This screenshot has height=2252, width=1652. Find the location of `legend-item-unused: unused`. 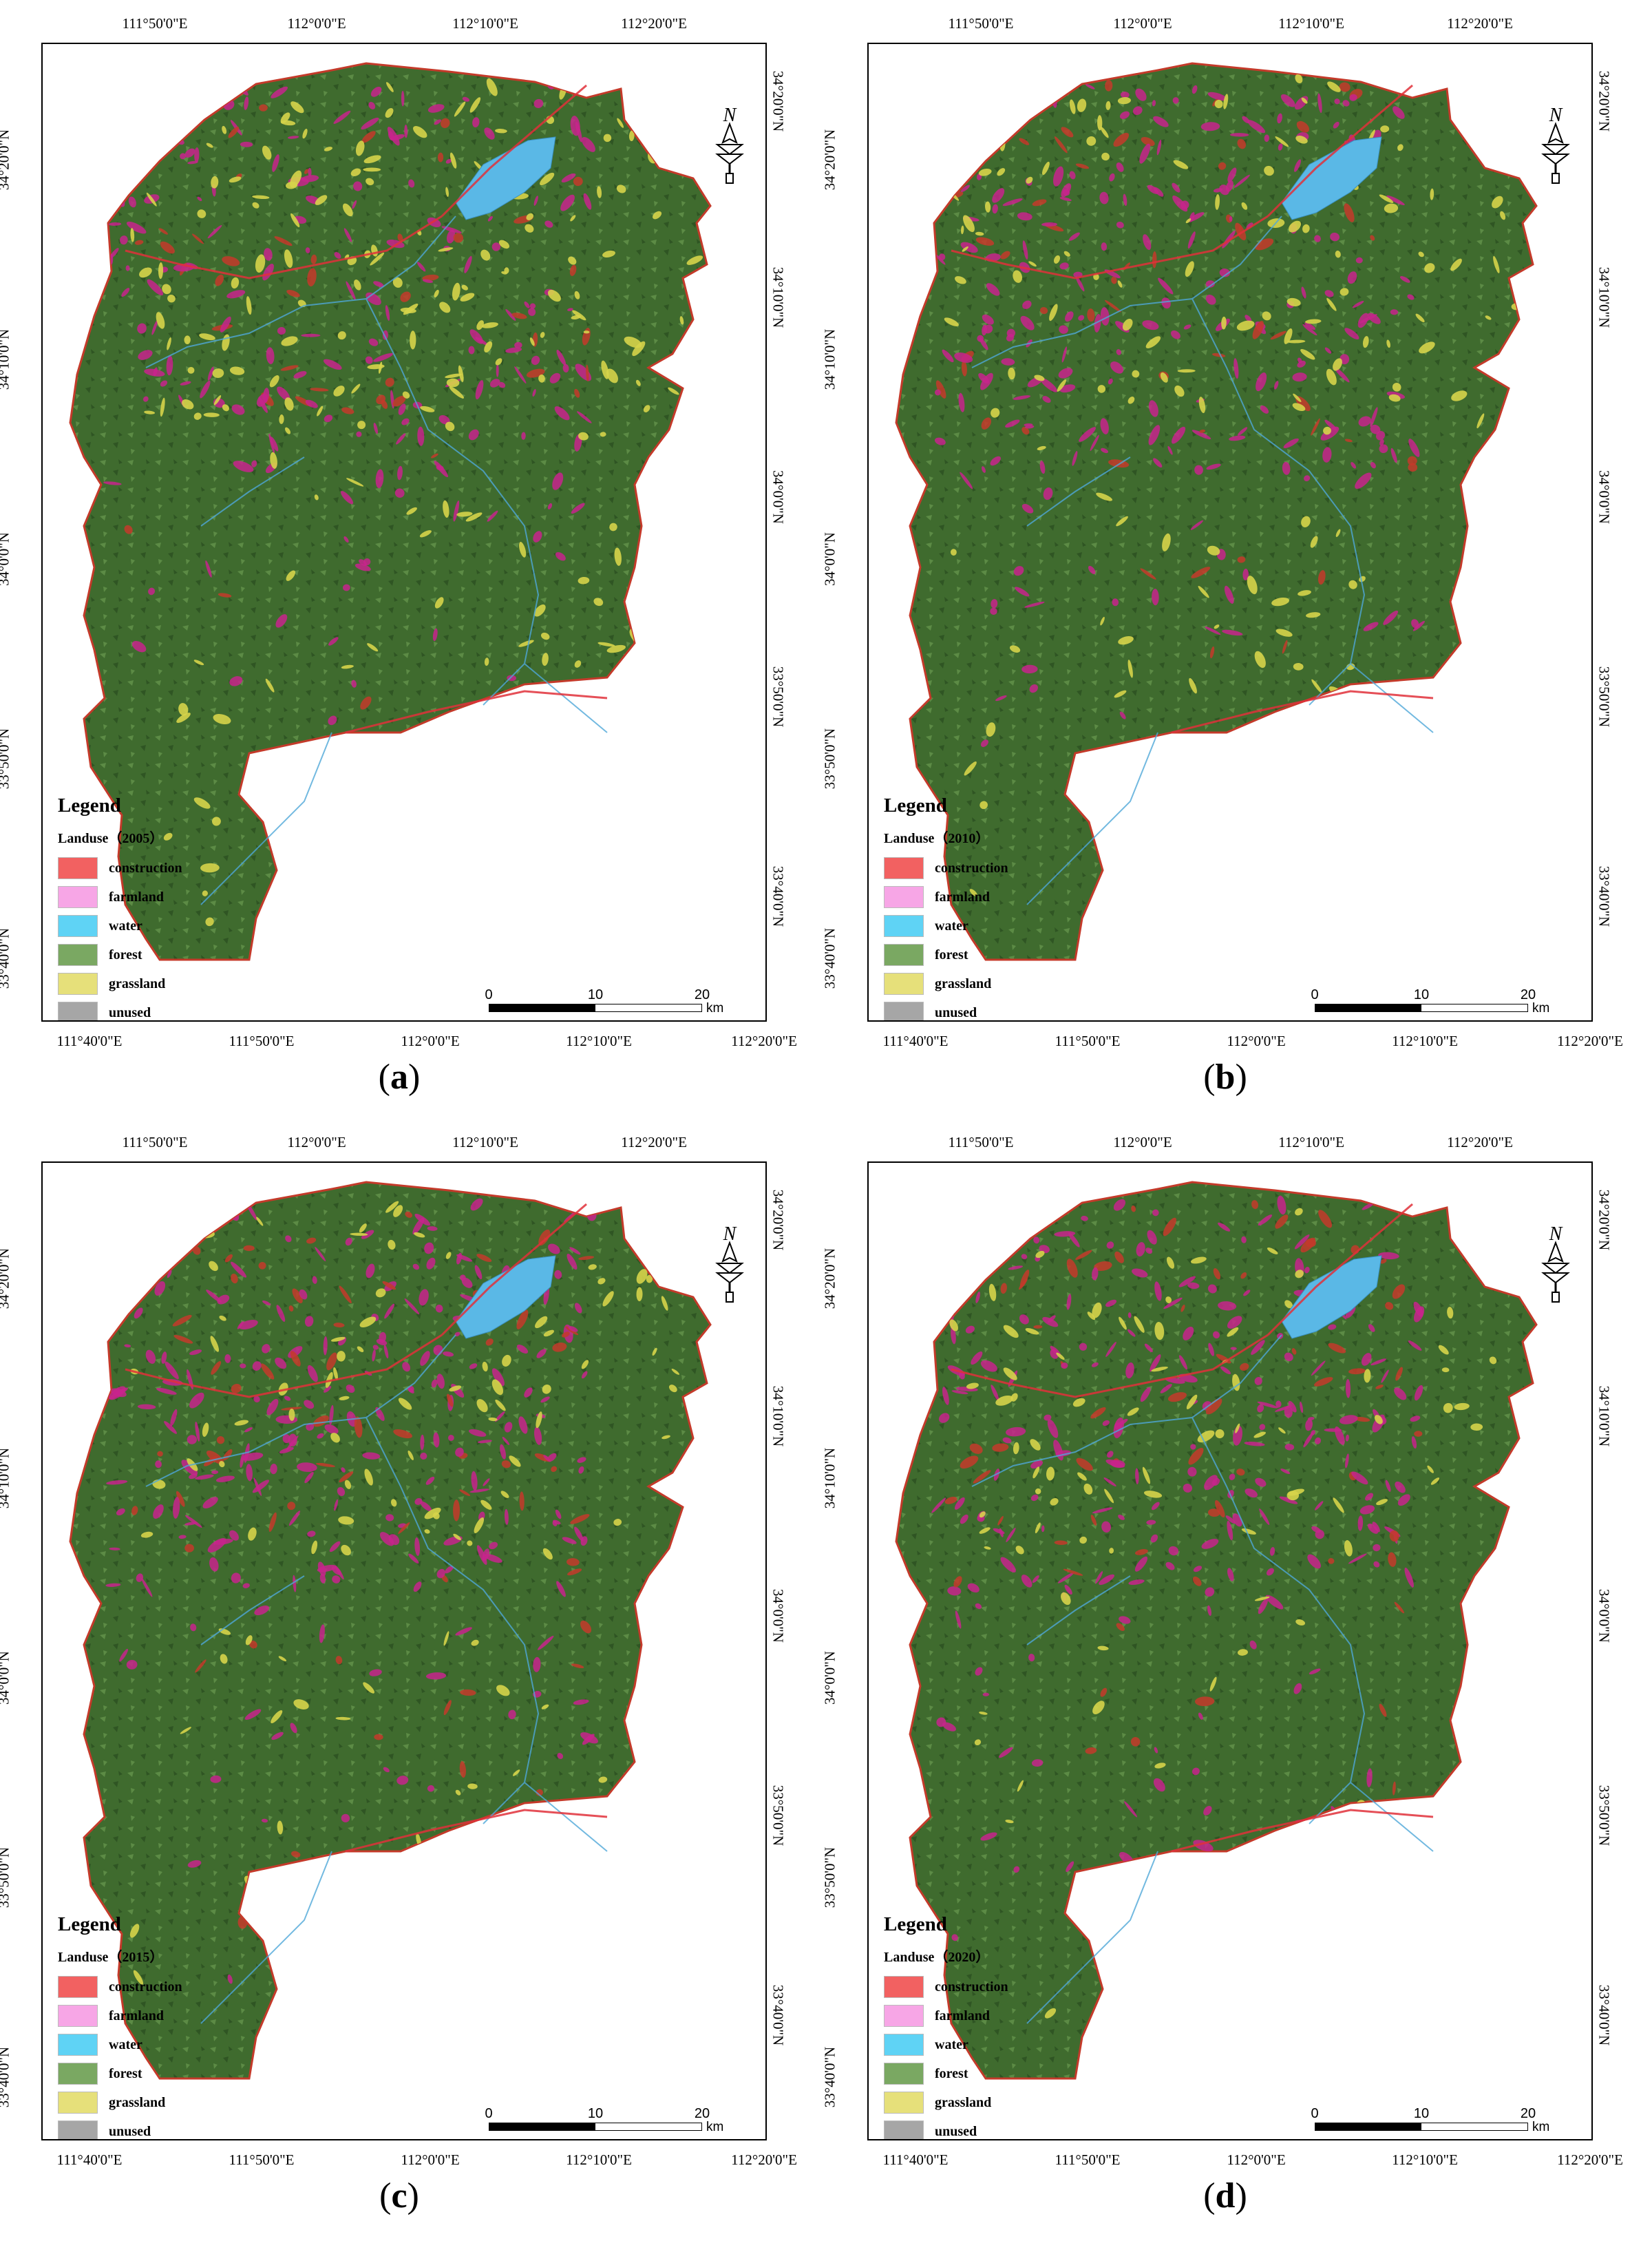

legend-item-unused: unused is located at coordinates (946, 1009).